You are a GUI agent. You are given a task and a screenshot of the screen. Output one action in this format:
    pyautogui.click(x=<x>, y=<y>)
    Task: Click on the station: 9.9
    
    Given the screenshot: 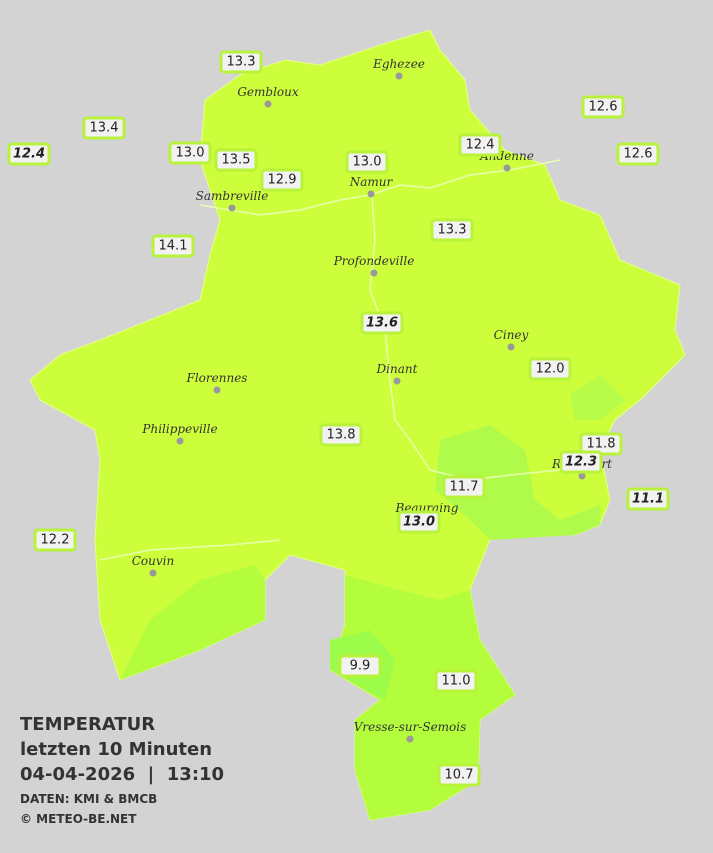 What is the action you would take?
    pyautogui.click(x=360, y=666)
    